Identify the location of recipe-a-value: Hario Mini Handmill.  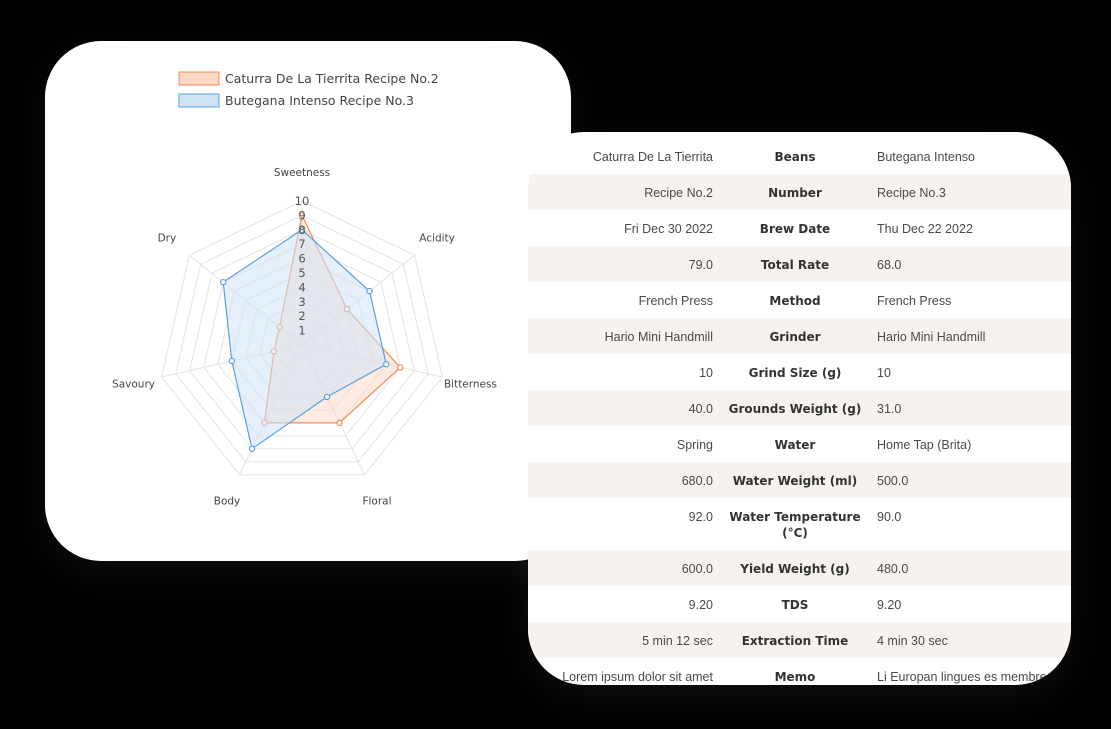
(658, 337).